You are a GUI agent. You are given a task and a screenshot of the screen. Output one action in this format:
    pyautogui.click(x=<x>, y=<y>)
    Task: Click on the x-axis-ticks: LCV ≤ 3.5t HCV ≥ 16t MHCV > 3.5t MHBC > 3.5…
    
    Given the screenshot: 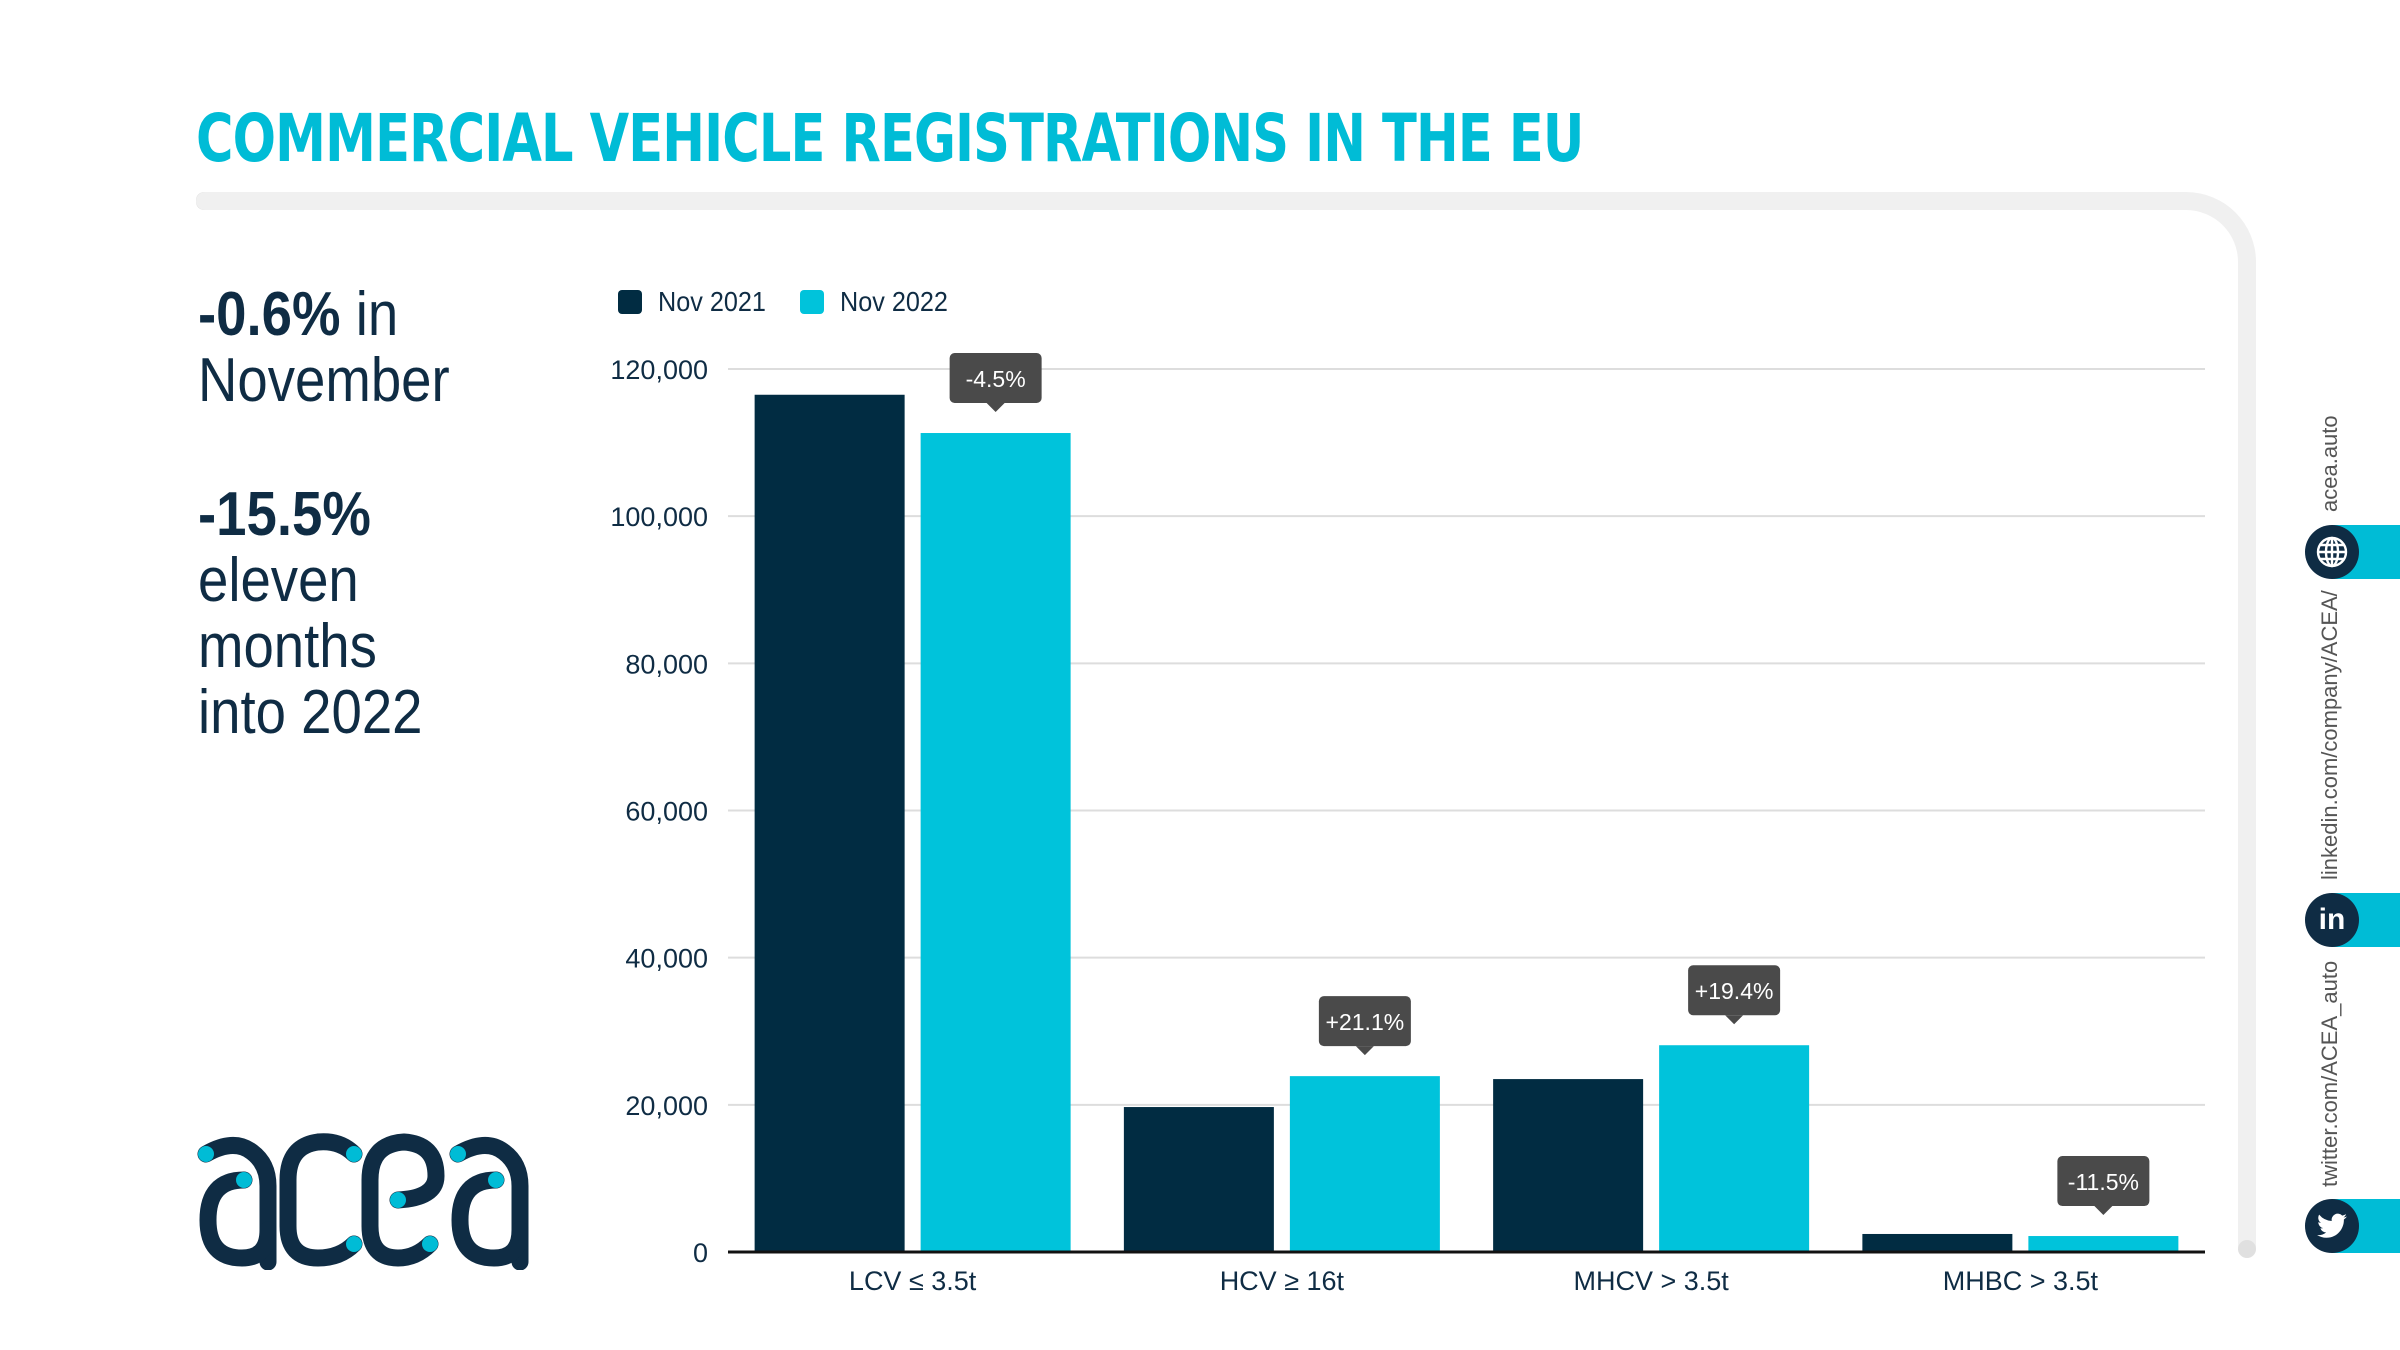 What is the action you would take?
    pyautogui.click(x=1474, y=1281)
    